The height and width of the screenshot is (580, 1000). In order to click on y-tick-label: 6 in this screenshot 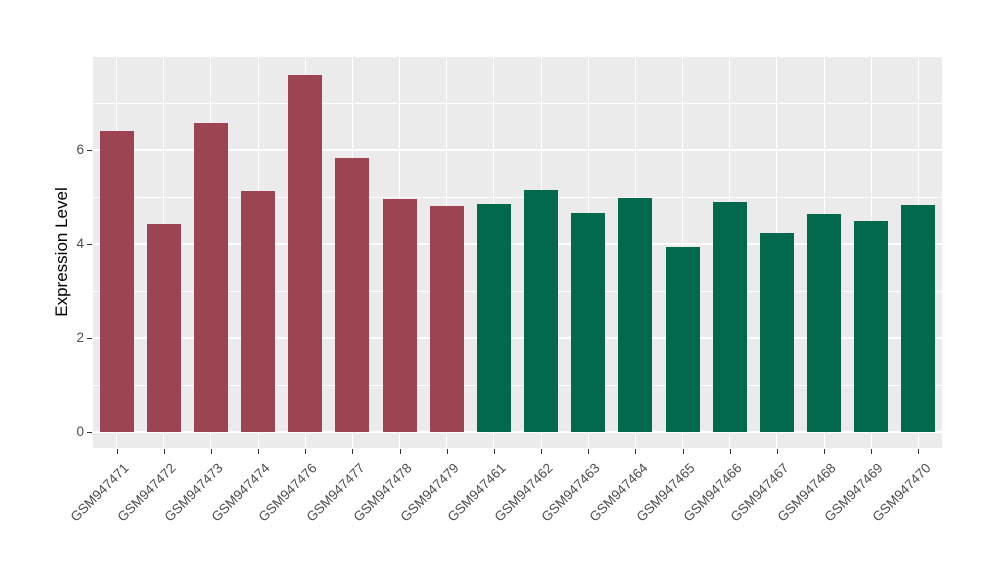, I will do `click(80, 149)`.